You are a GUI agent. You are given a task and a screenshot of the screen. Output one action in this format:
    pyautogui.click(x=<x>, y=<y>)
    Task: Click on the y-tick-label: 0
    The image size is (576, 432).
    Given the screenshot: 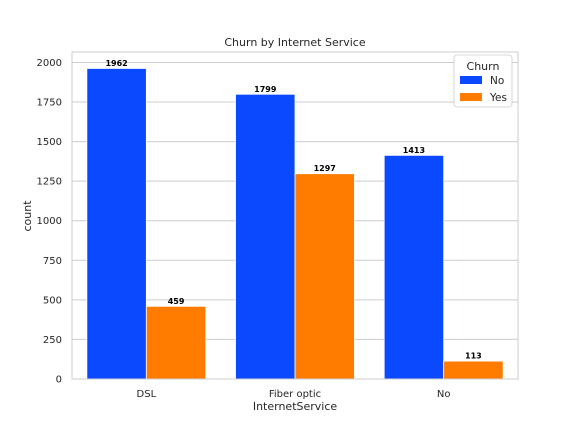 What is the action you would take?
    pyautogui.click(x=59, y=380)
    